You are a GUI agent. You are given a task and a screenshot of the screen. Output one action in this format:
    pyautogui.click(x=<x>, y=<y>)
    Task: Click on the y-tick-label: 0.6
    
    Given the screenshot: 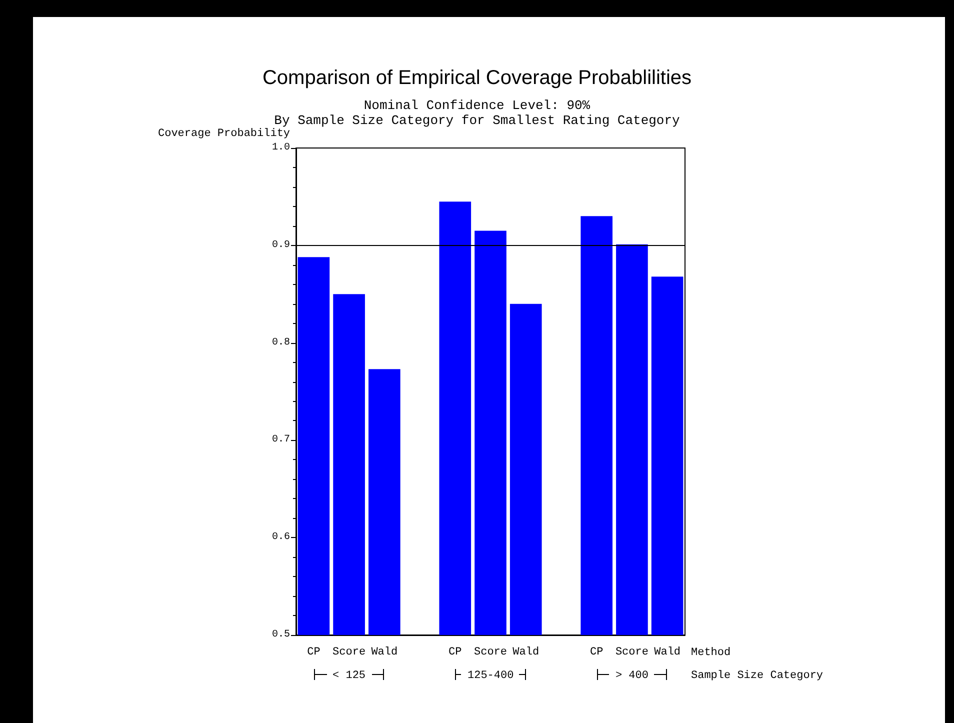 What is the action you would take?
    pyautogui.click(x=281, y=538)
    